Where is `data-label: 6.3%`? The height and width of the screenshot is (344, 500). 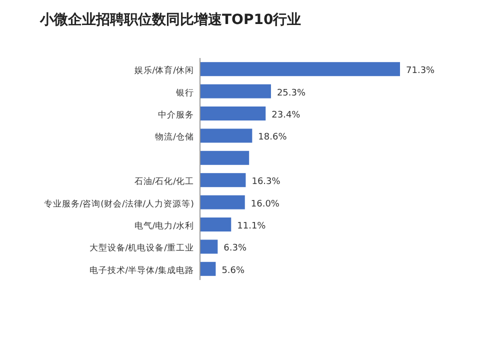 data-label: 6.3% is located at coordinates (235, 249).